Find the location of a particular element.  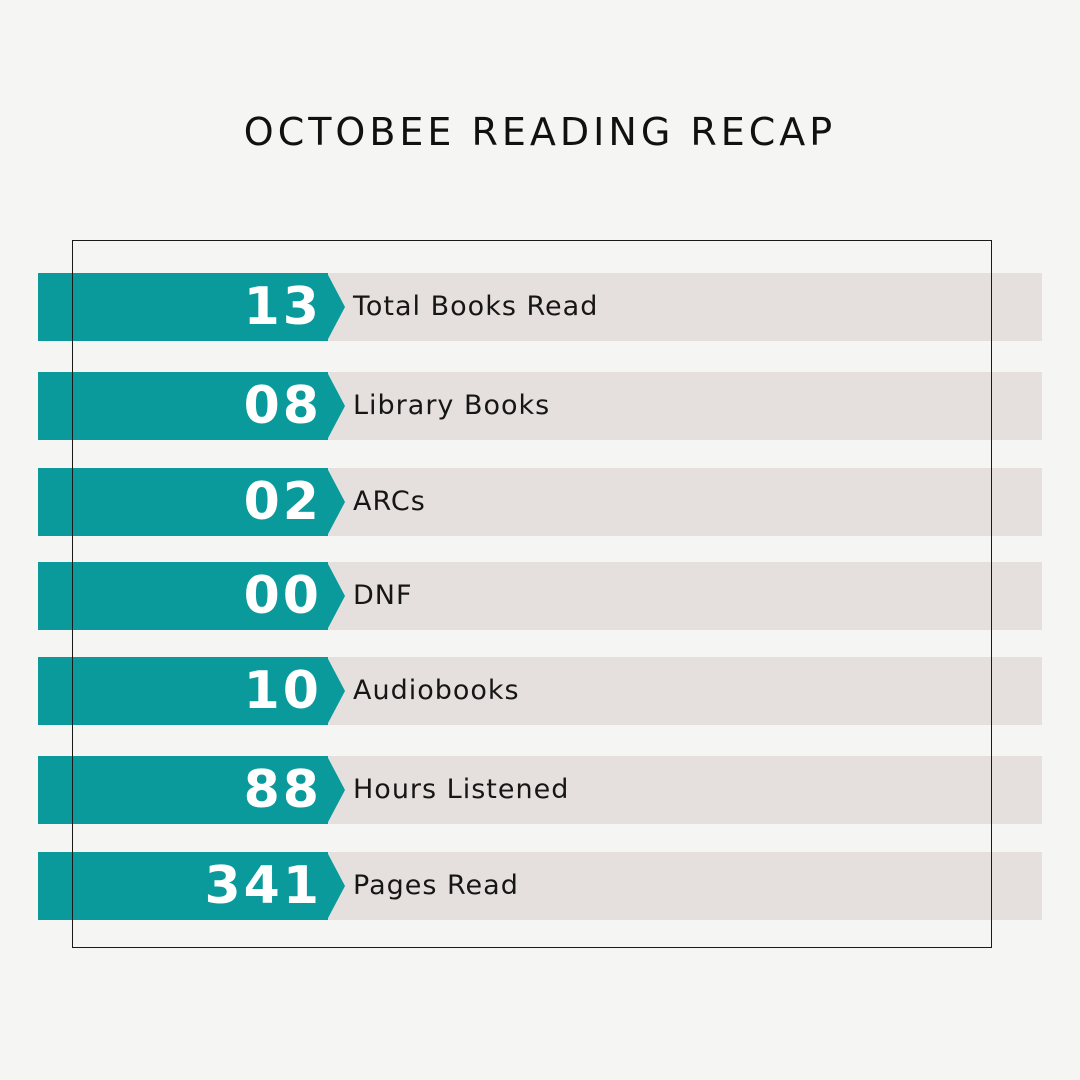

stat-value: 341 is located at coordinates (263, 886).